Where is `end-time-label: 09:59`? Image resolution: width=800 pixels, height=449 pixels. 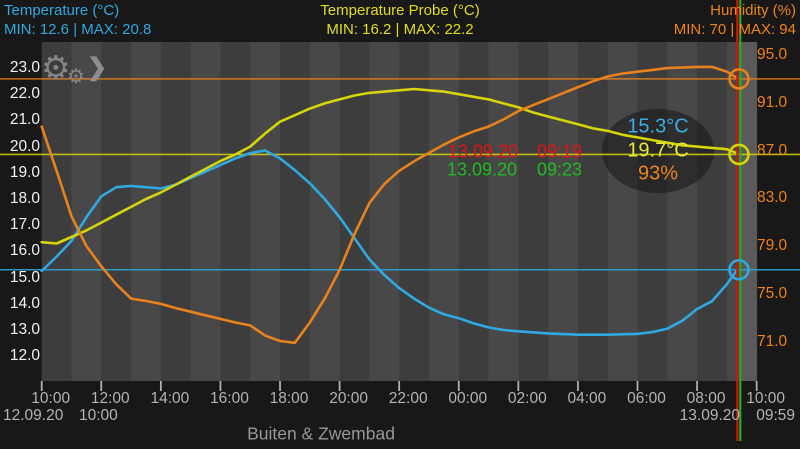 end-time-label: 09:59 is located at coordinates (775, 415).